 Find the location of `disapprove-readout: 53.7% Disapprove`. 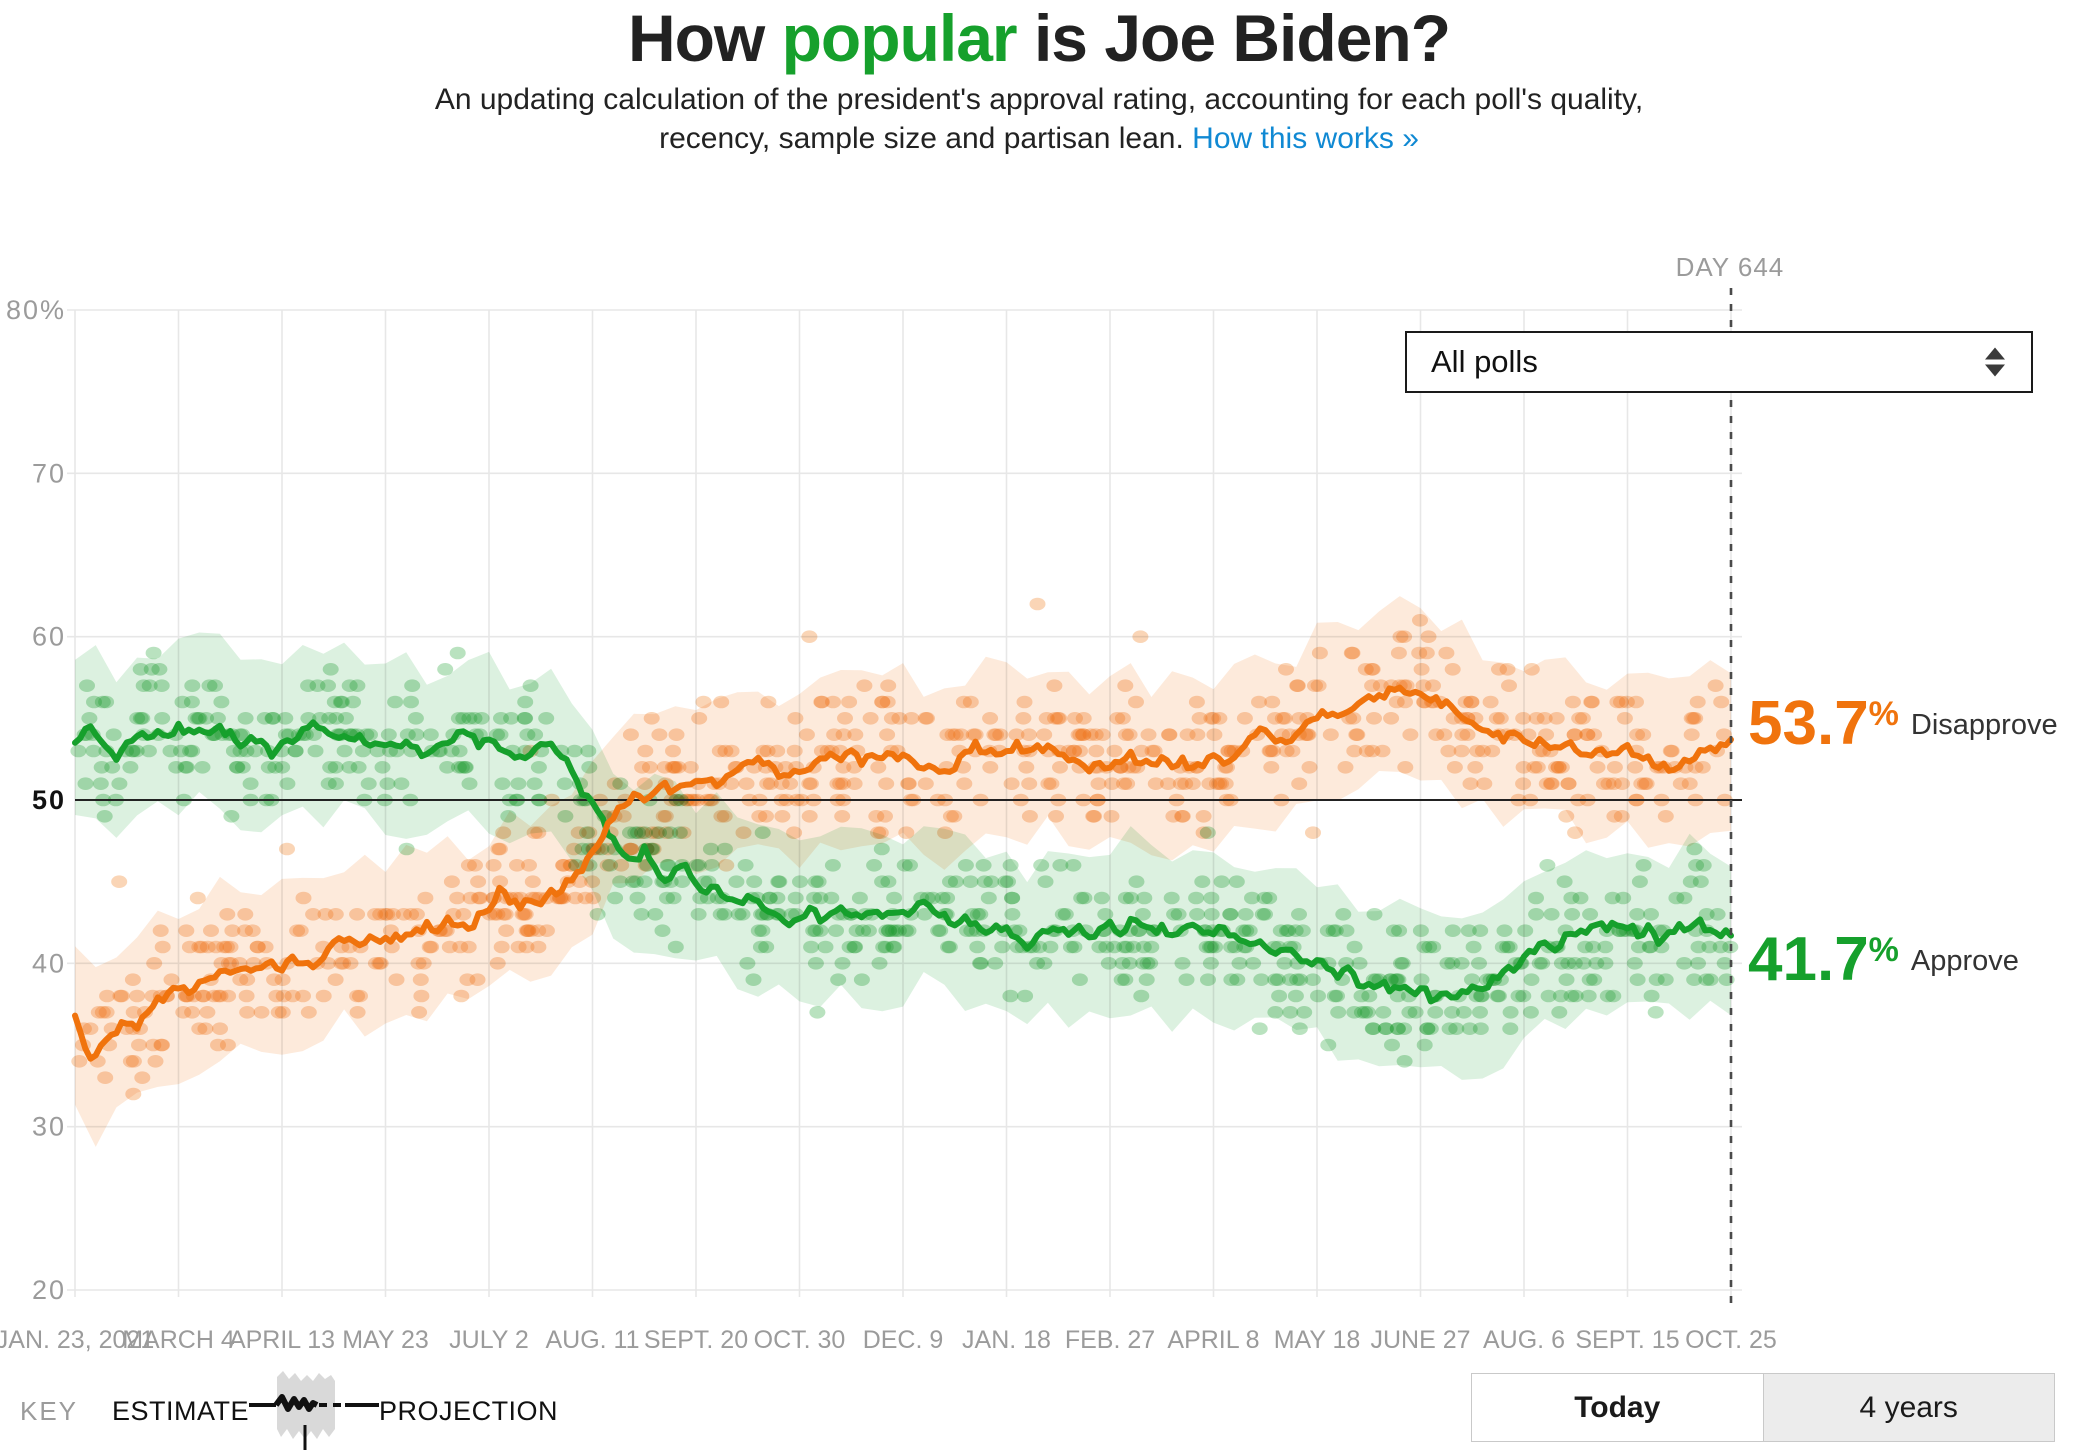

disapprove-readout: 53.7% Disapprove is located at coordinates (1903, 724).